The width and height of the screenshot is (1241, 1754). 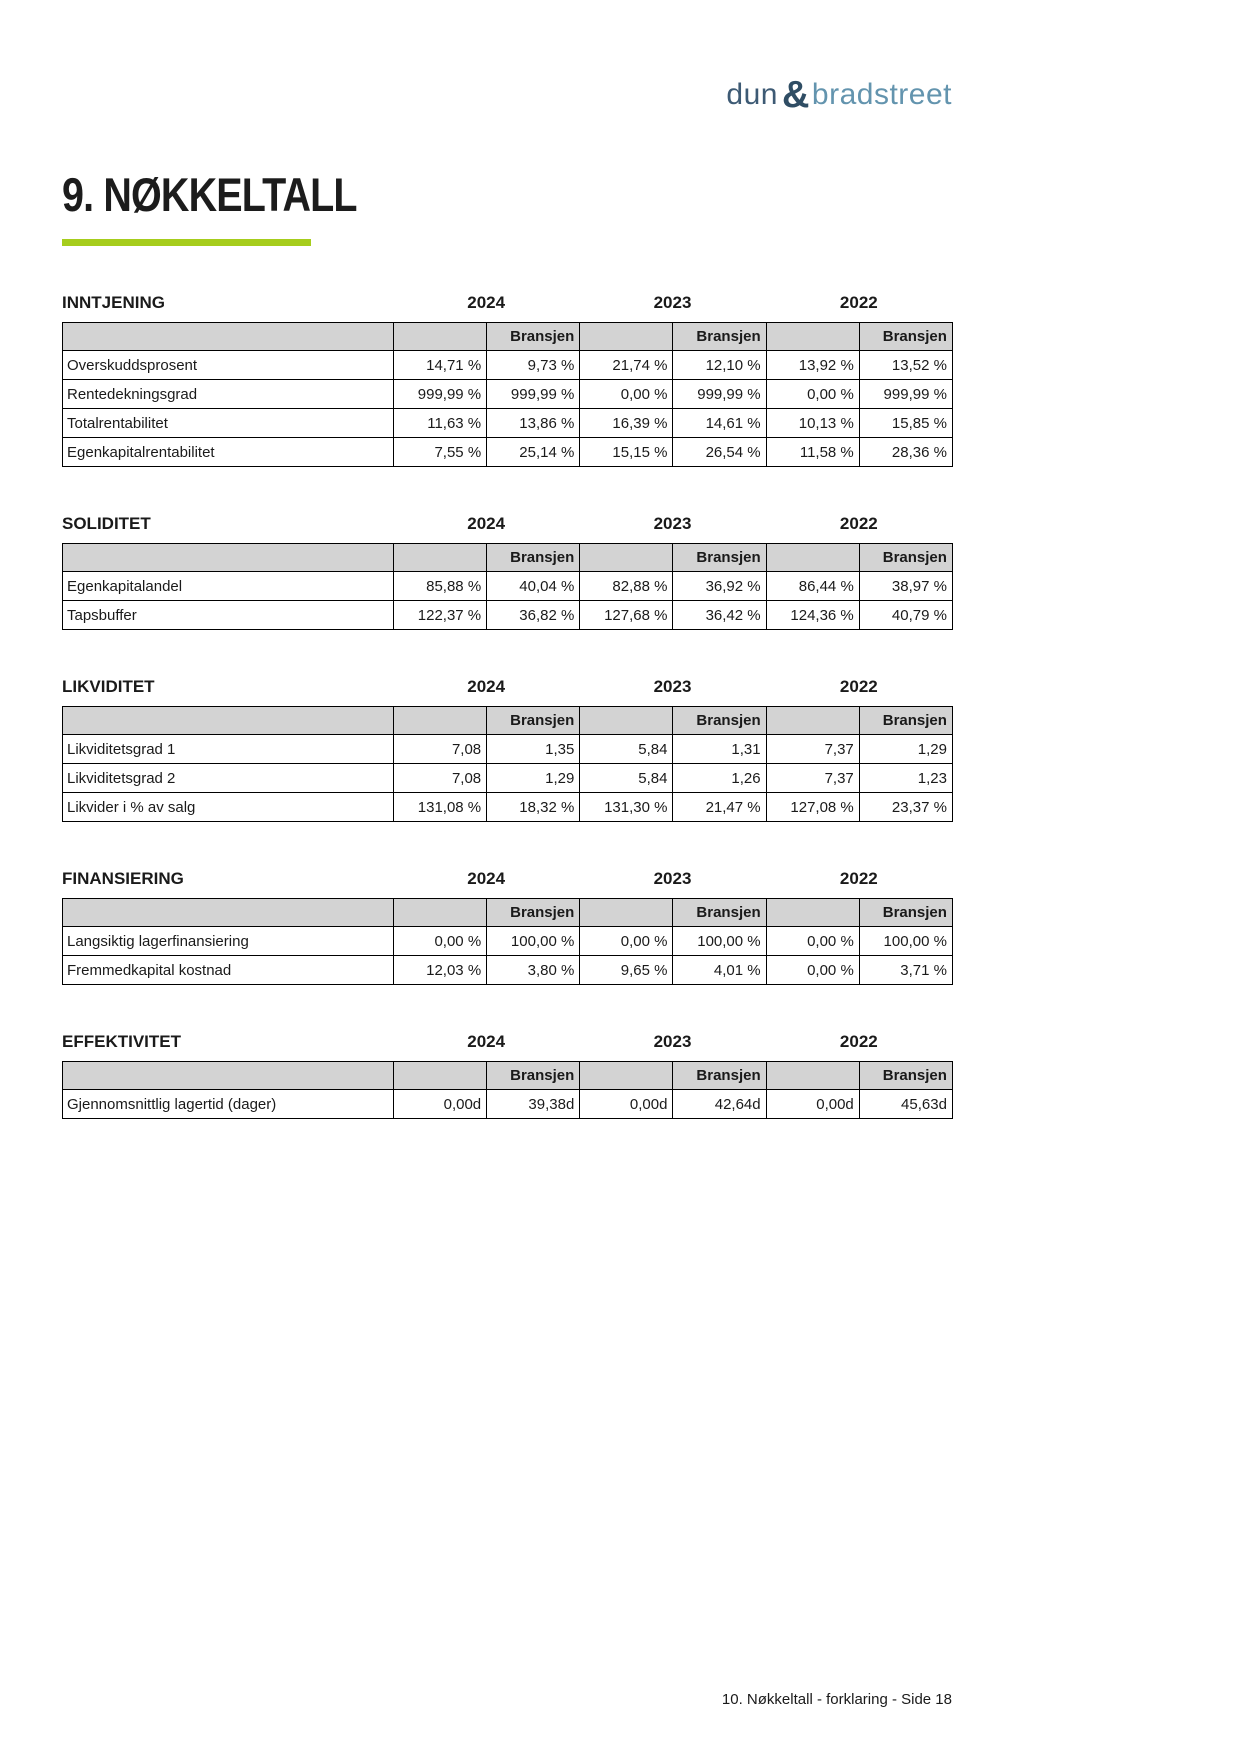 What do you see at coordinates (533, 586) in the screenshot?
I see `metric-value: 40,04 %` at bounding box center [533, 586].